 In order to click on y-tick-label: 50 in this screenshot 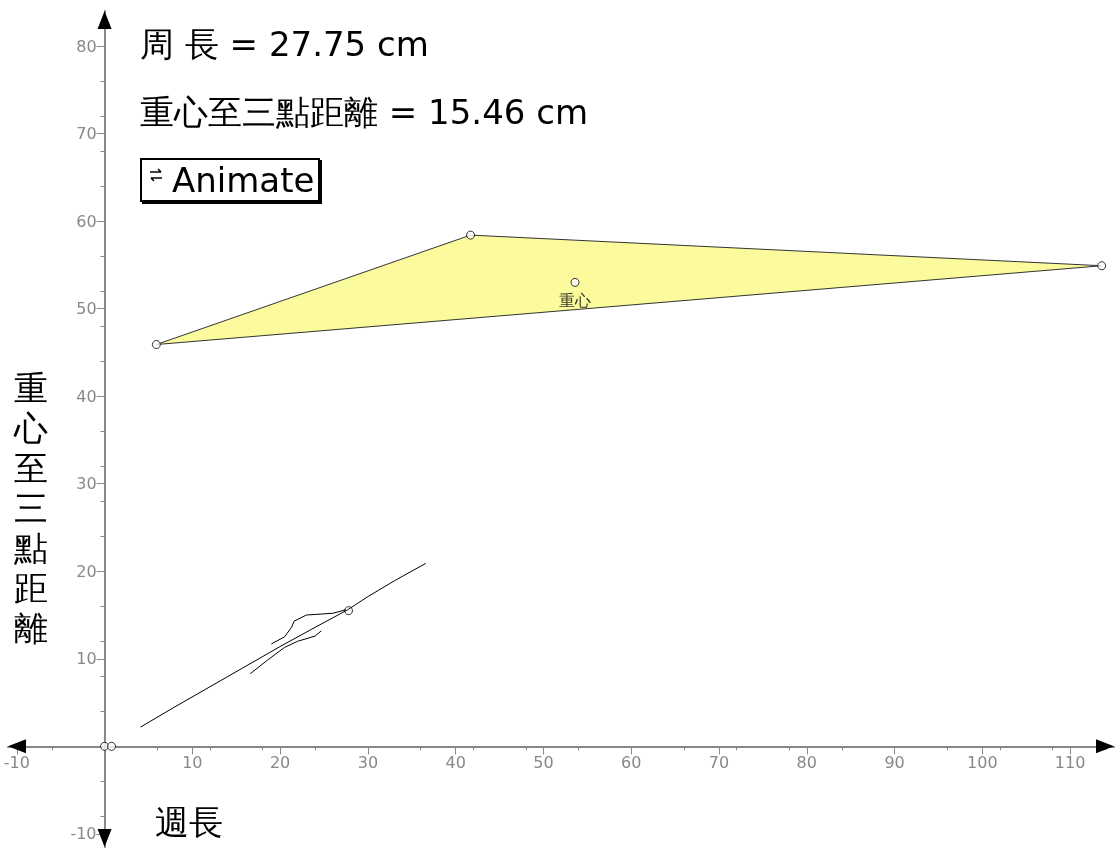, I will do `click(86, 309)`.